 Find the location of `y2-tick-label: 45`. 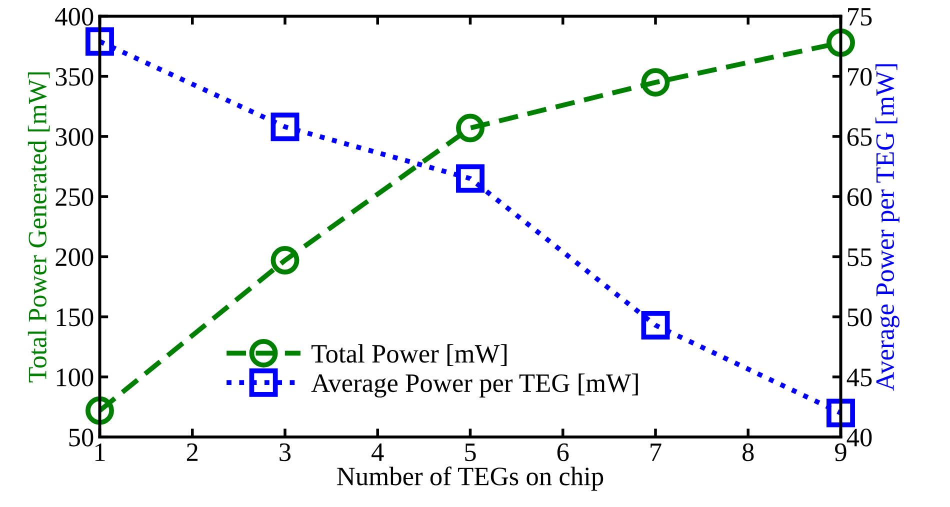

y2-tick-label: 45 is located at coordinates (859, 377).